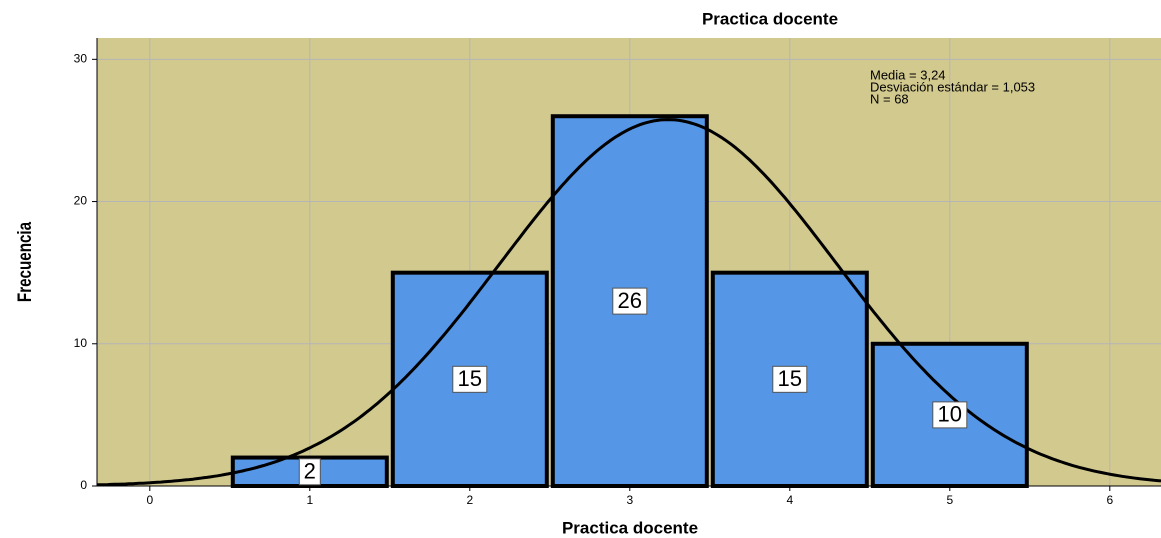 The height and width of the screenshot is (538, 1161). I want to click on value-label: 26, so click(630, 300).